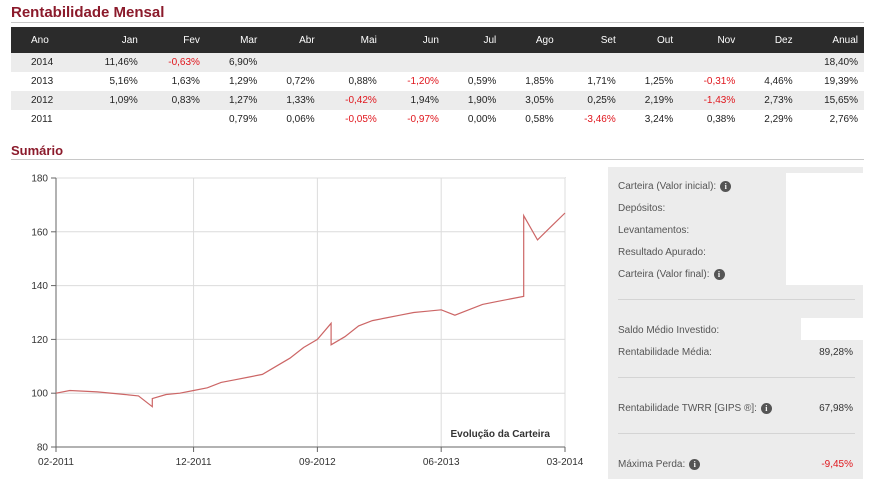  What do you see at coordinates (659, 119) in the screenshot?
I see `table-cell: 3,24%` at bounding box center [659, 119].